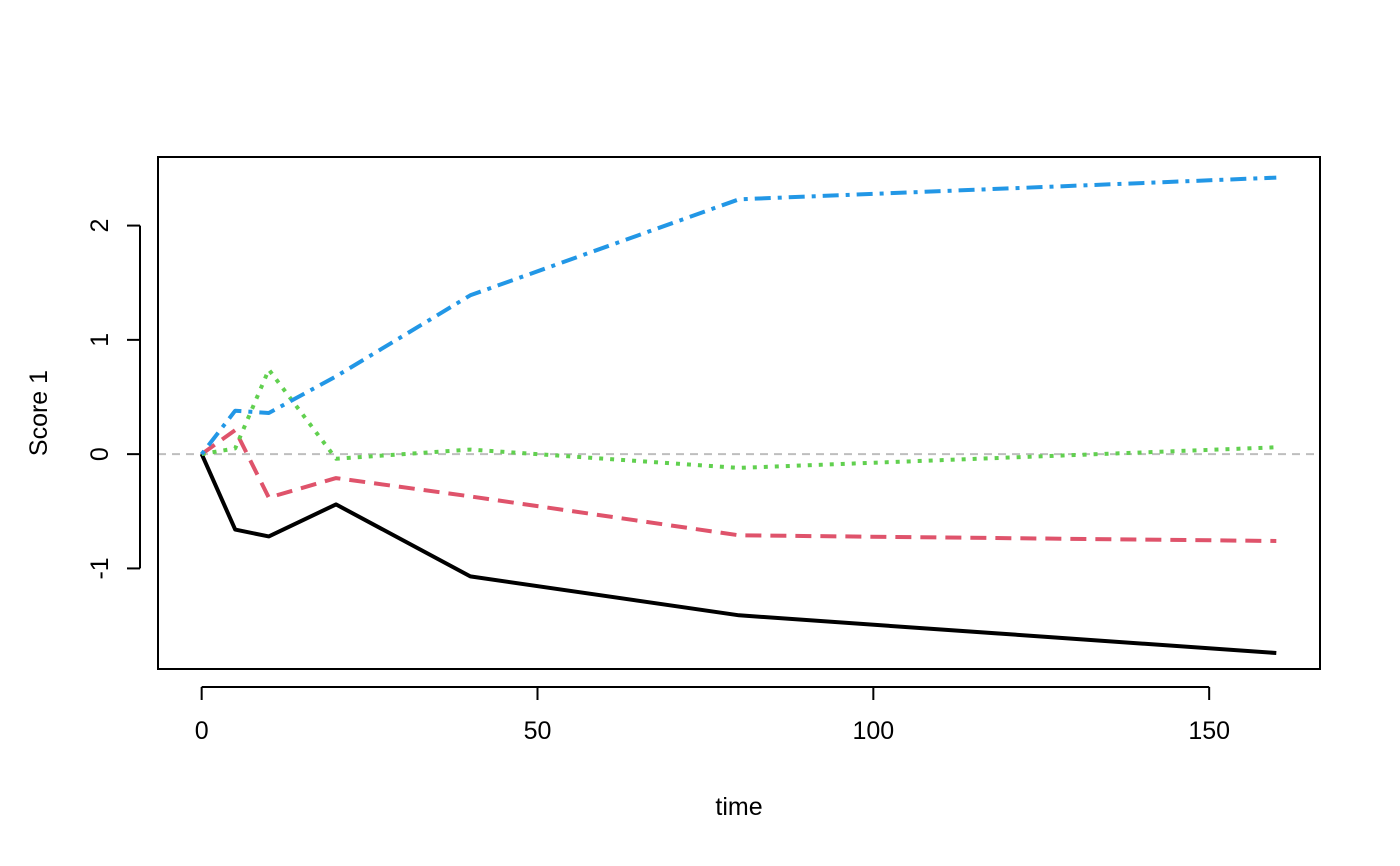 This screenshot has width=1400, height=866. I want to click on y-tick-label: 0, so click(100, 454).